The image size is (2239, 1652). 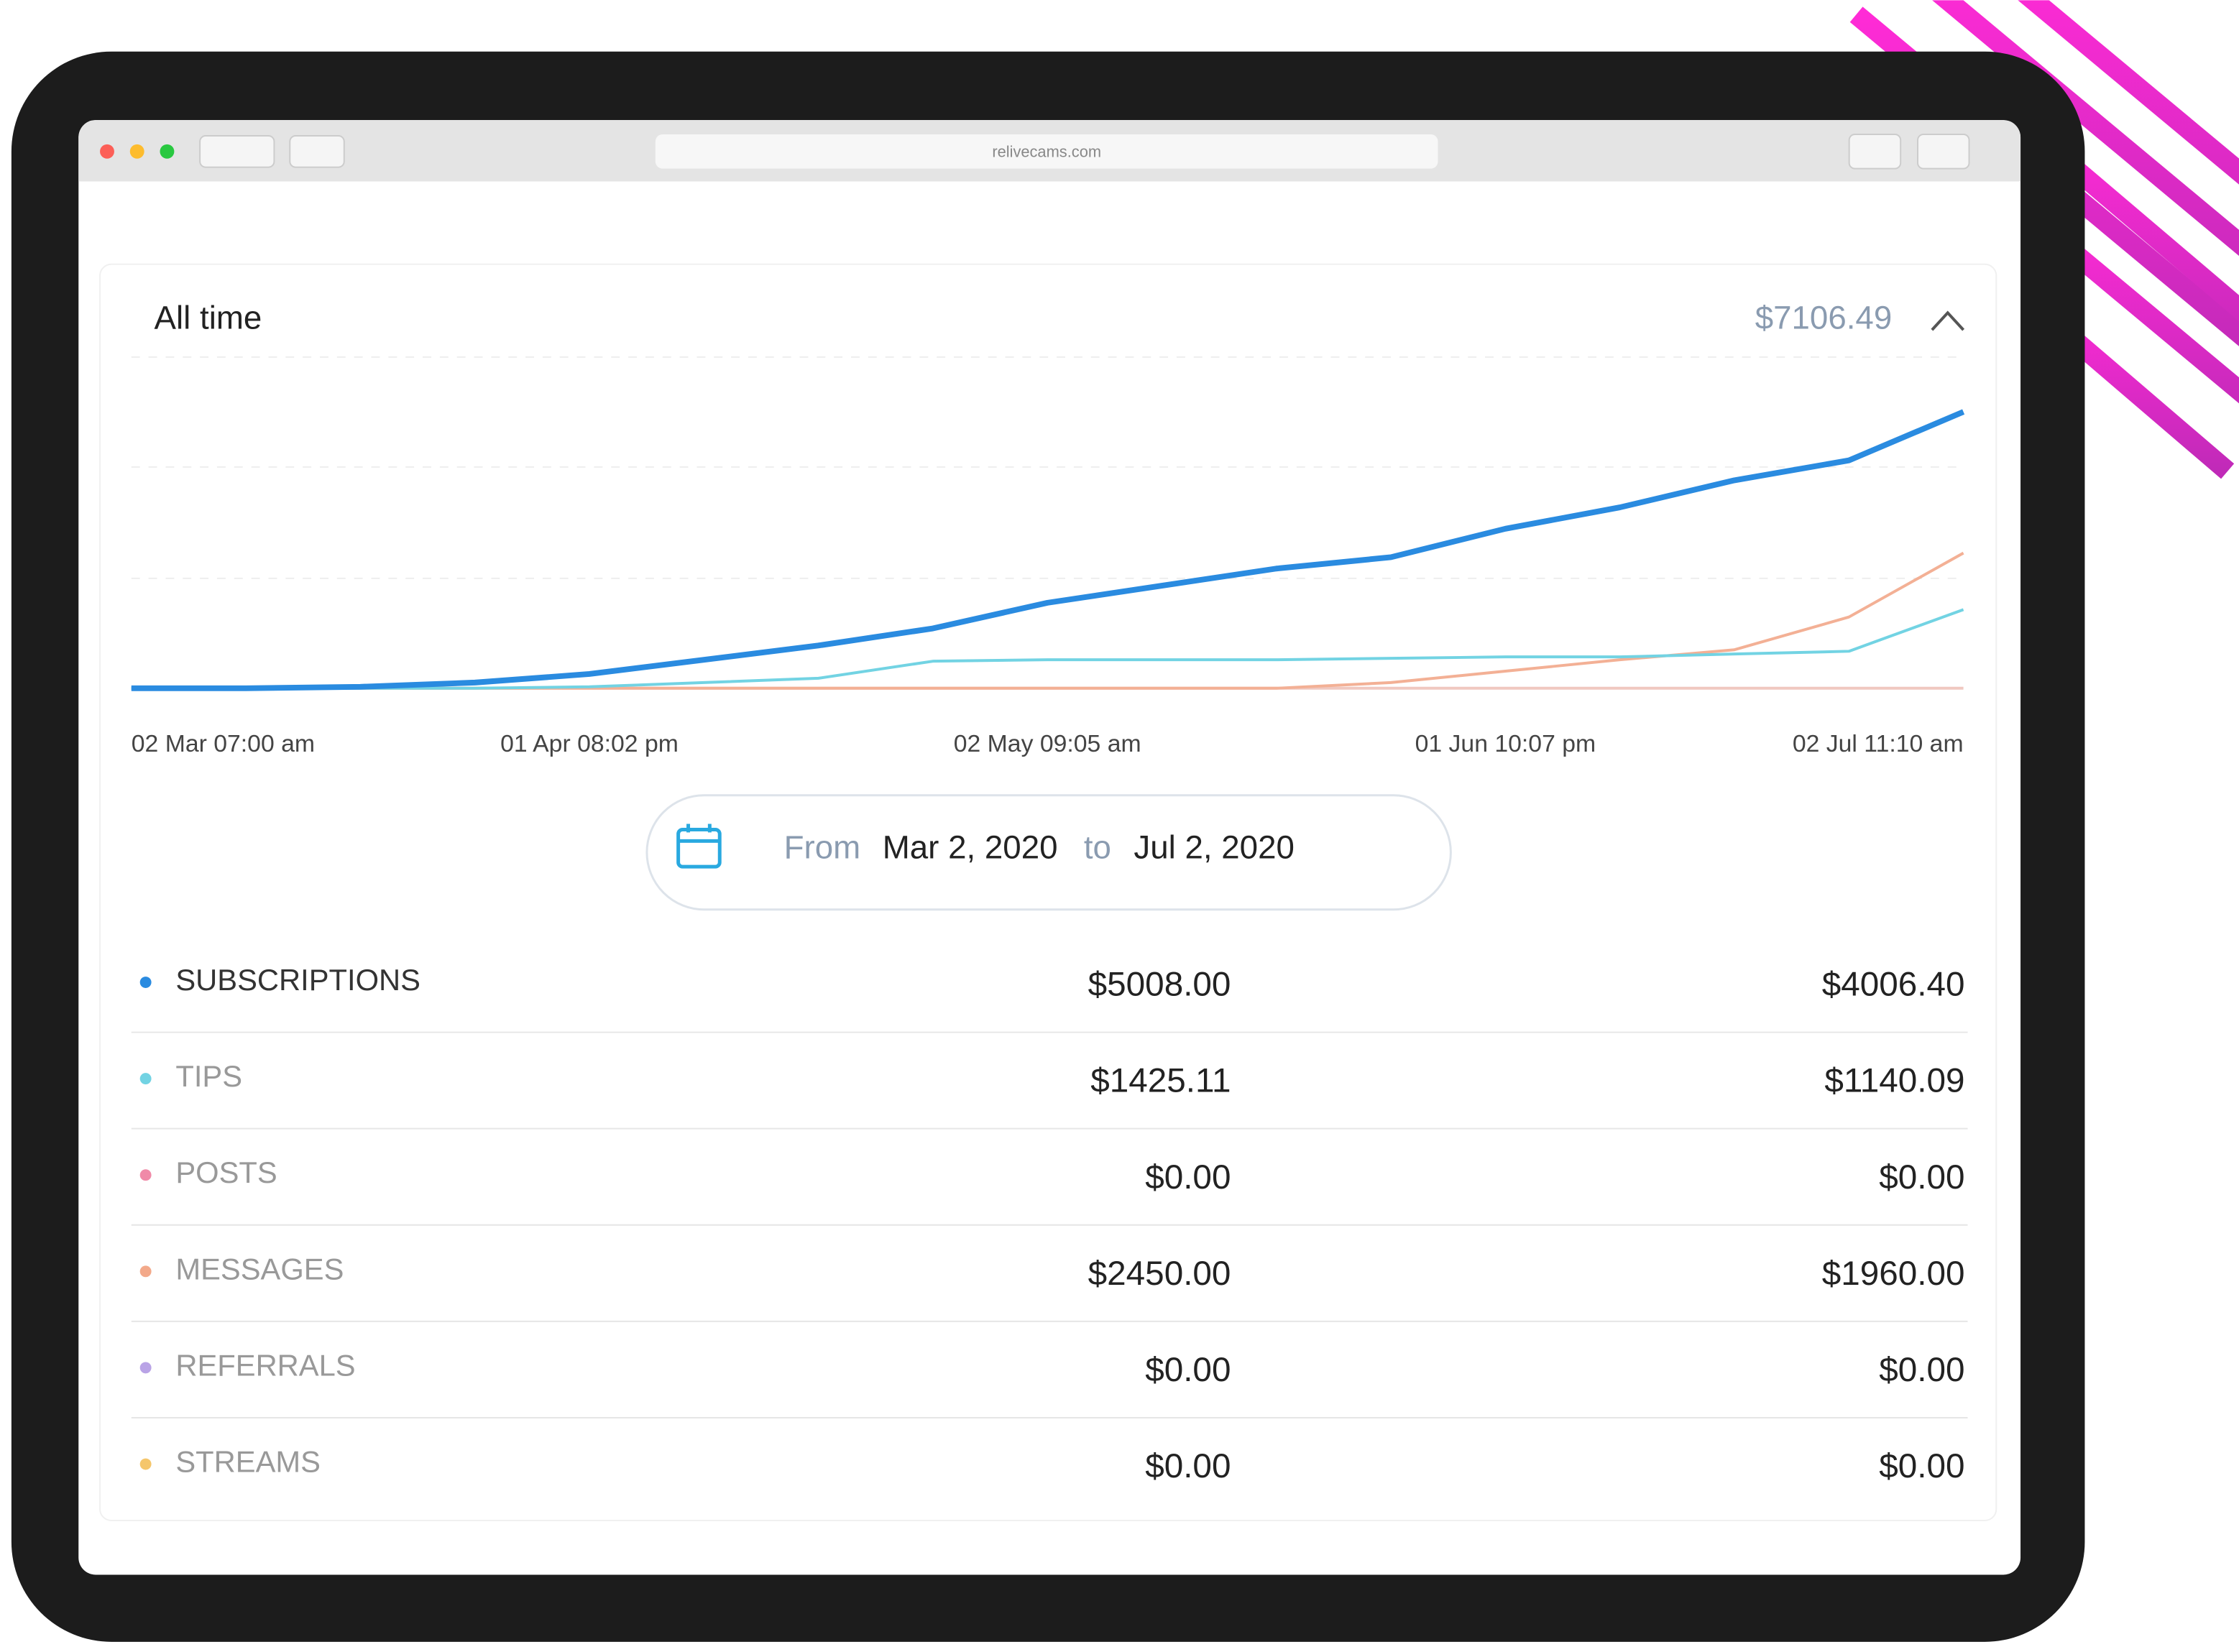 I want to click on url: relivecams.com, so click(x=1046, y=152).